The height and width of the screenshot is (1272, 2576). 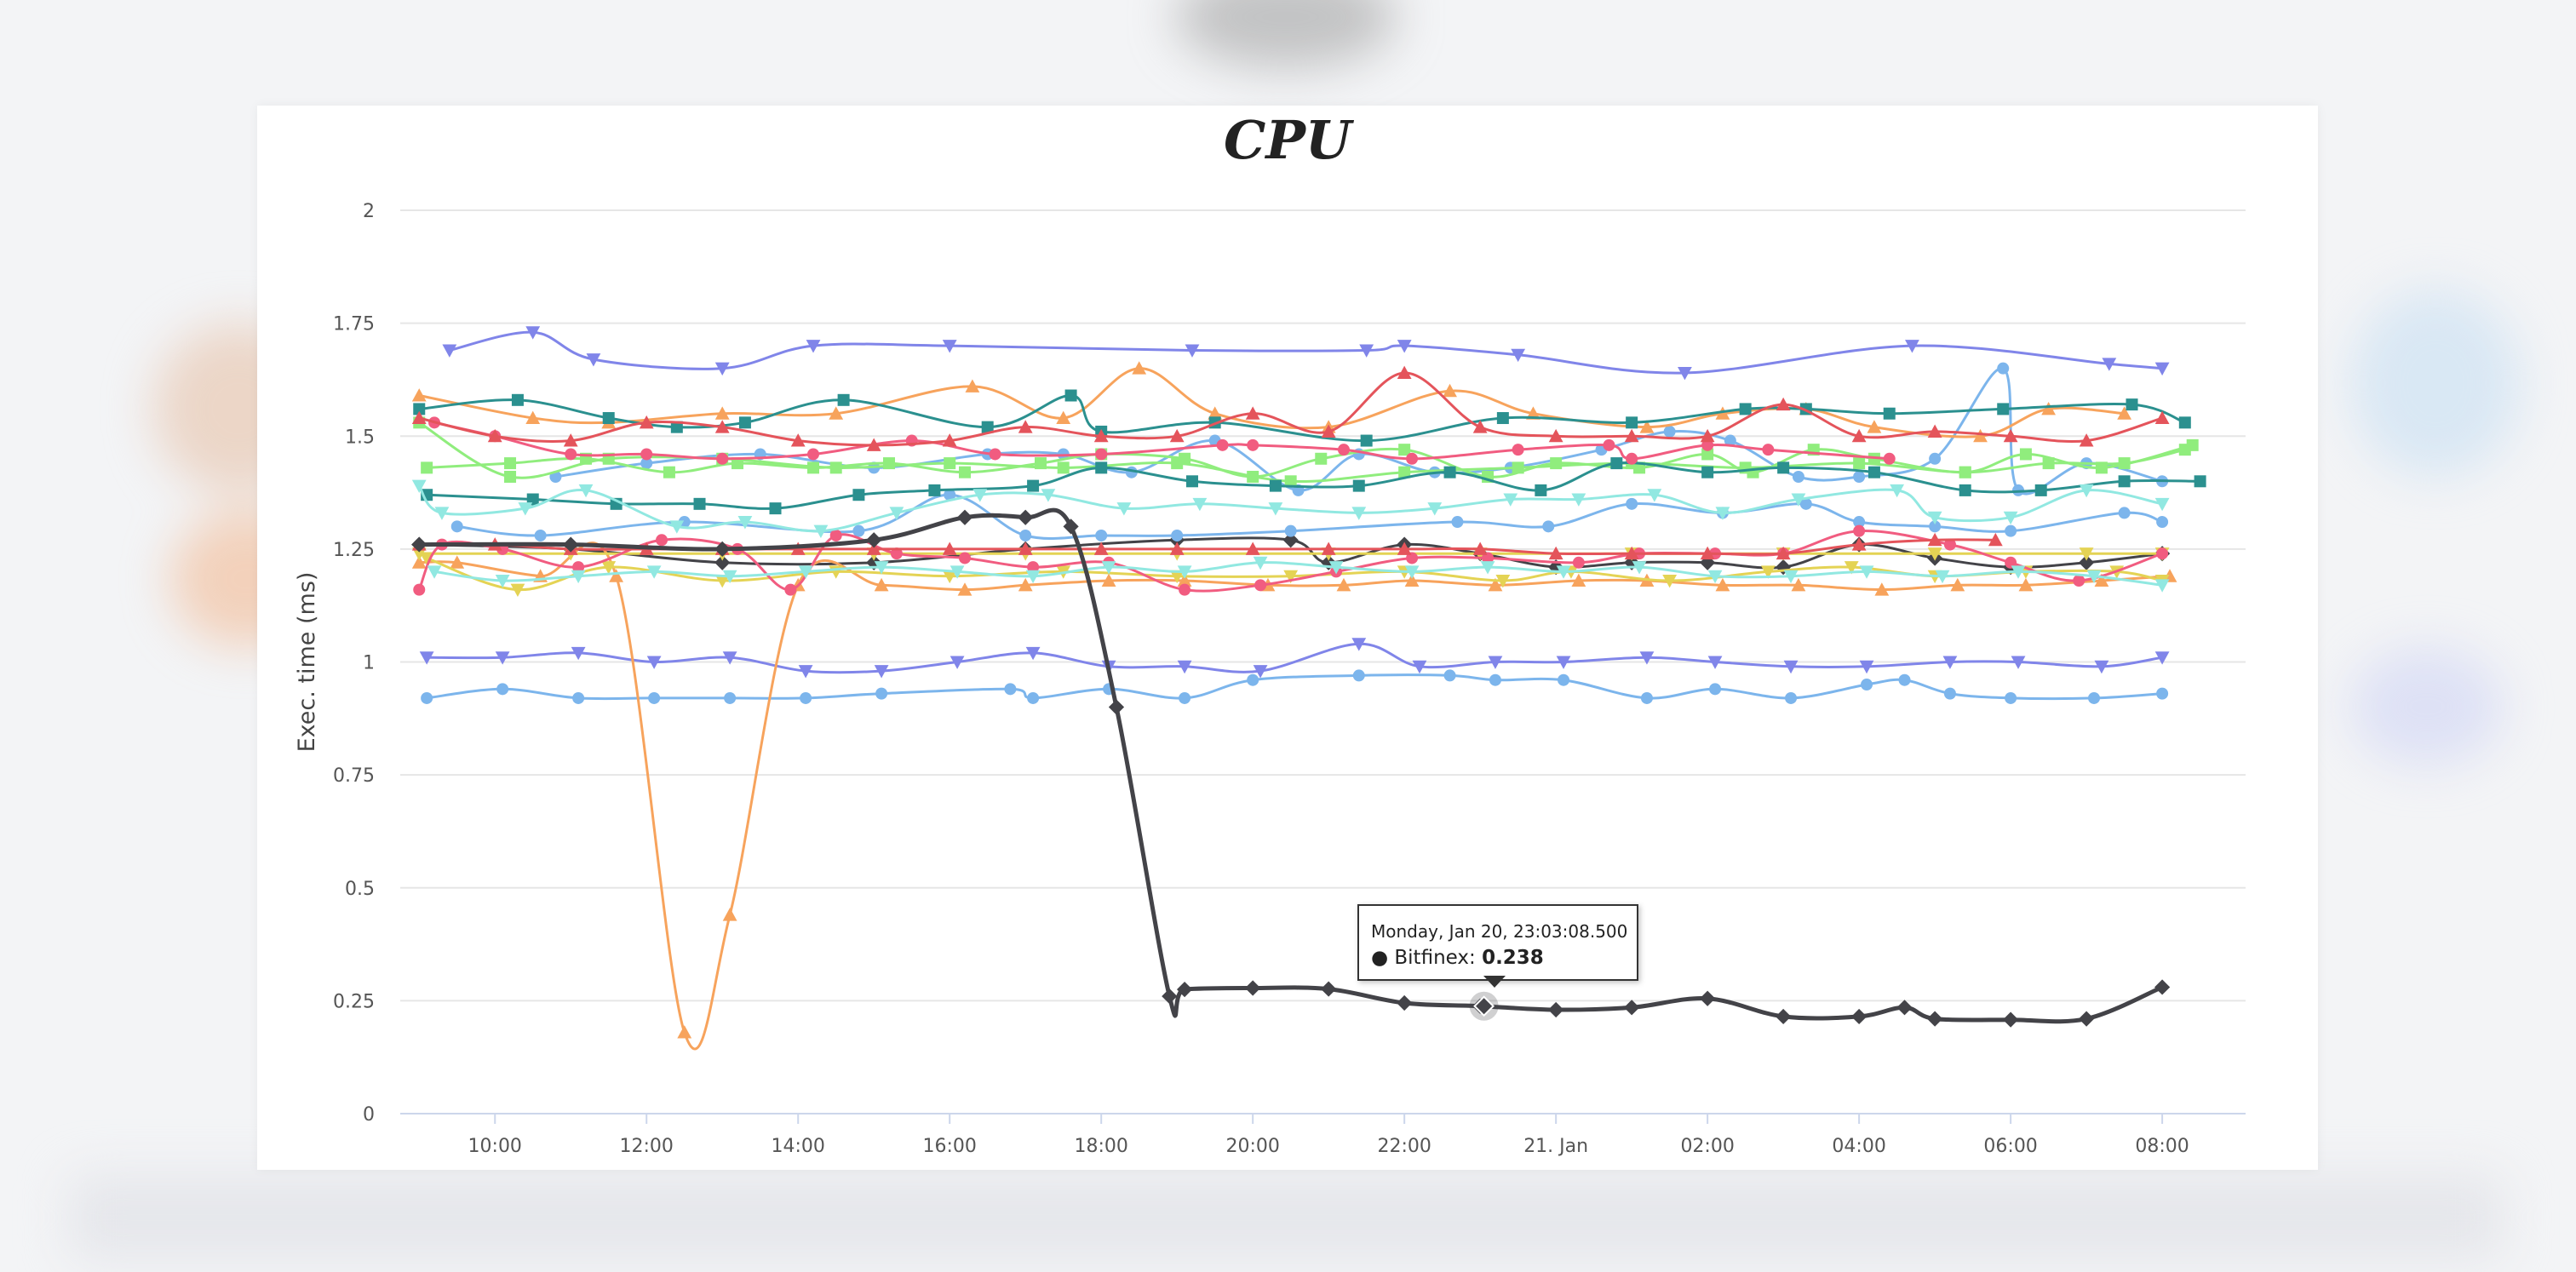 I want to click on hover-point, so click(x=1484, y=1006).